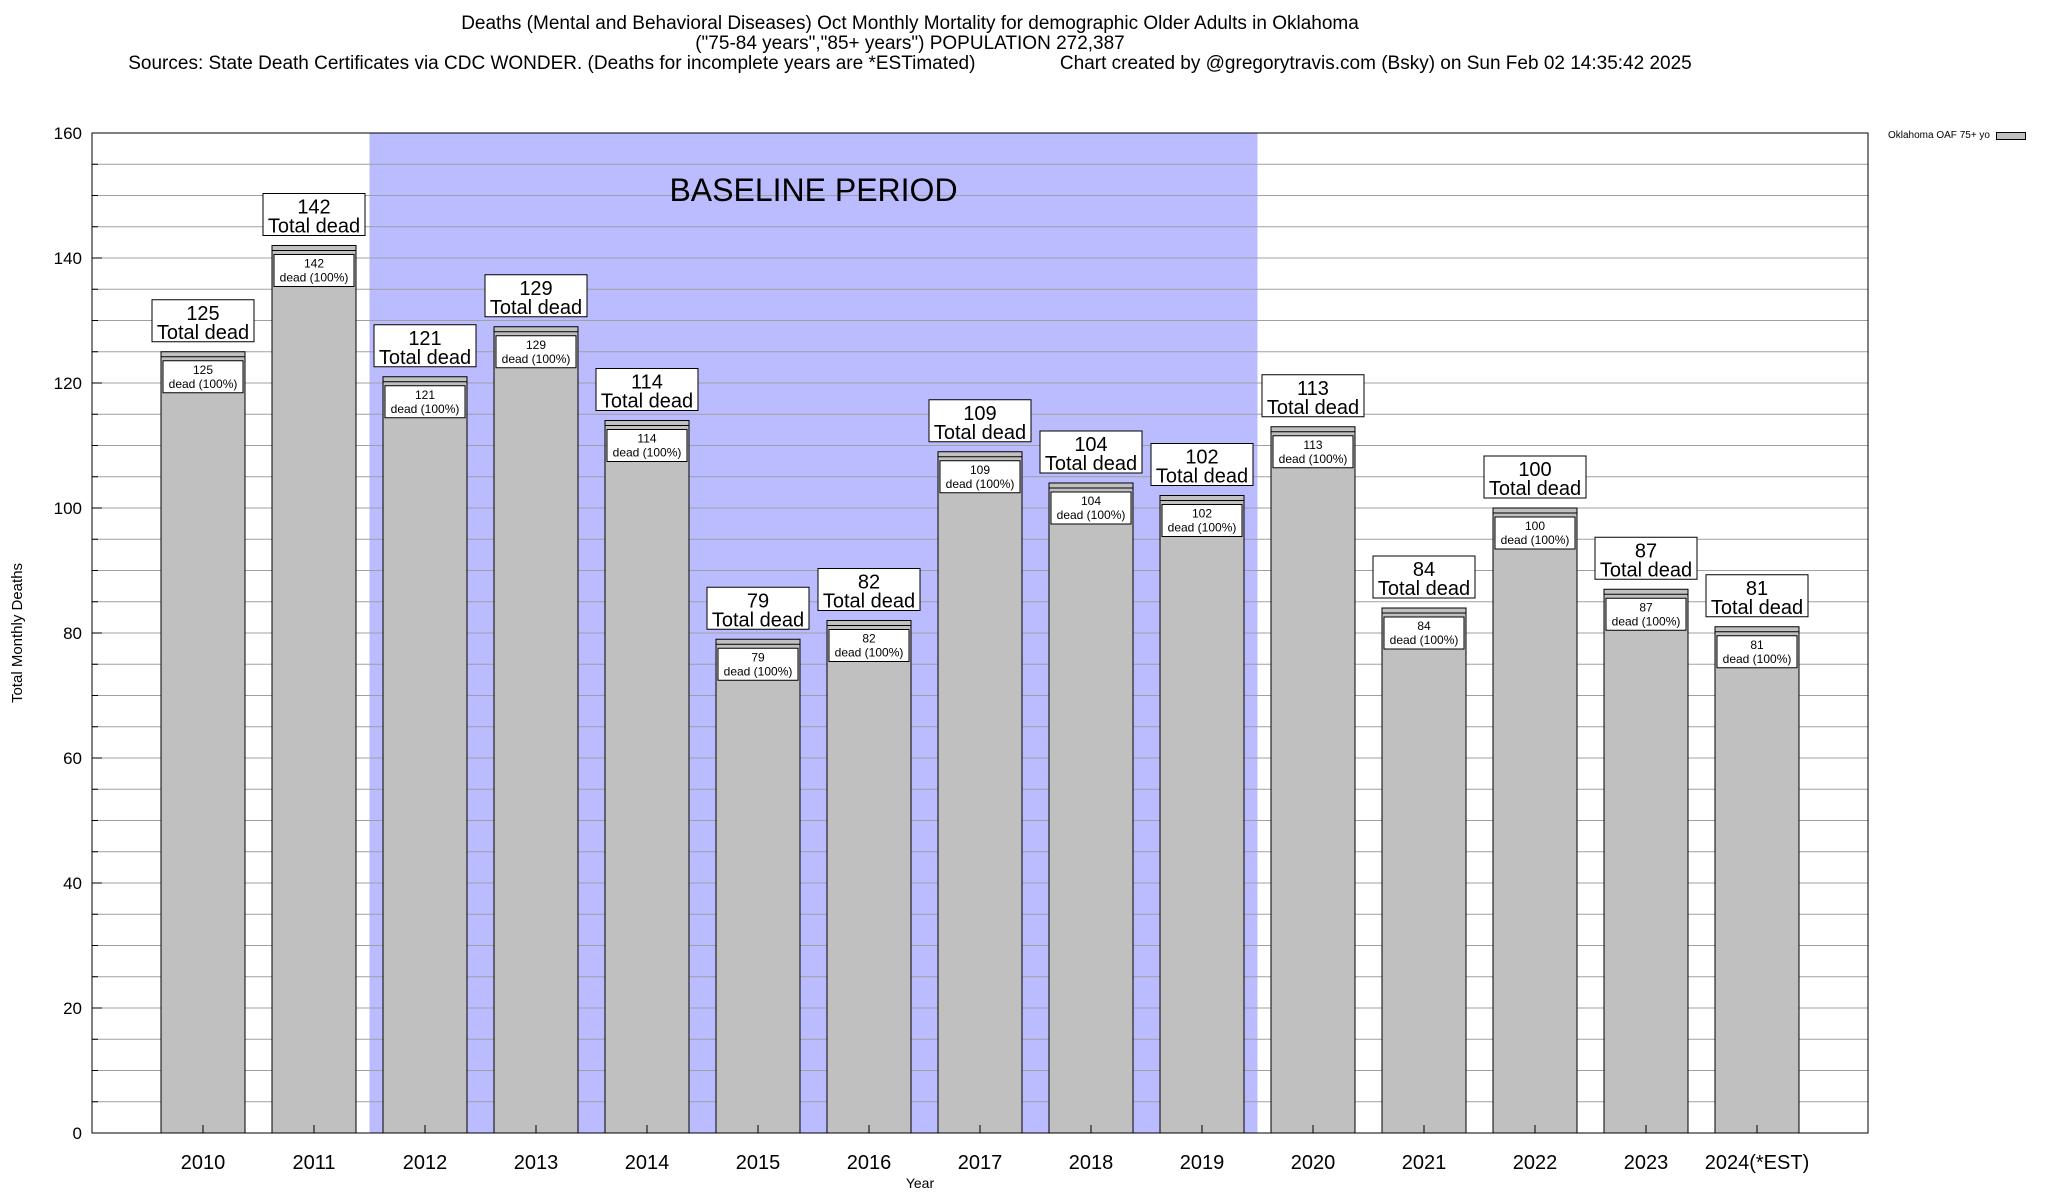  Describe the element at coordinates (72, 633) in the screenshot. I see `y-tick-label: 80` at that location.